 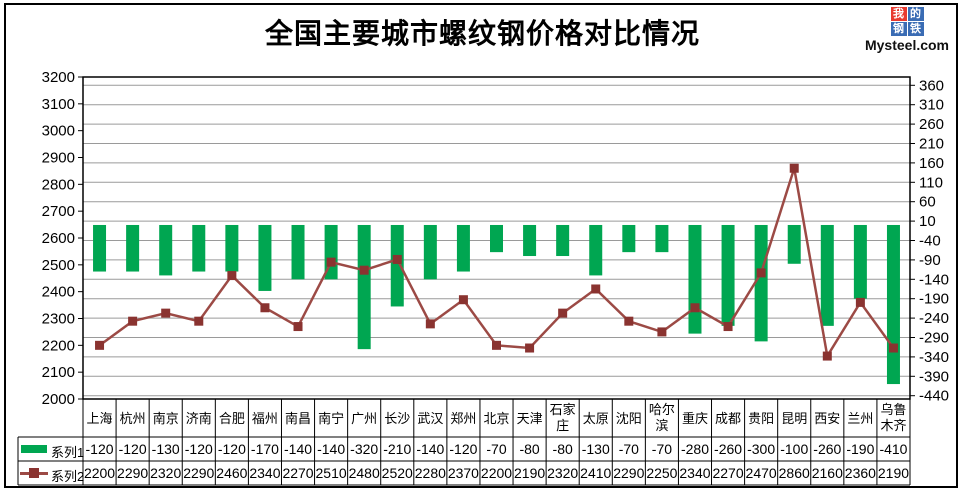 I want to click on city-label: 天津, so click(x=530, y=418).